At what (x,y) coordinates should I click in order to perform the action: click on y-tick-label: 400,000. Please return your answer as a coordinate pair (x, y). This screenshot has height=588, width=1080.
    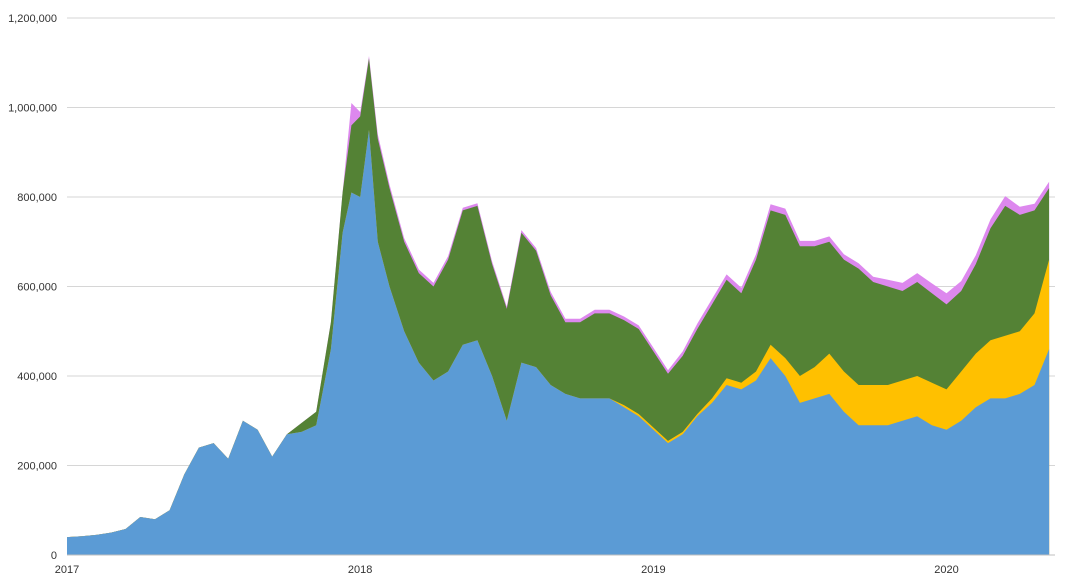
    Looking at the image, I should click on (37, 377).